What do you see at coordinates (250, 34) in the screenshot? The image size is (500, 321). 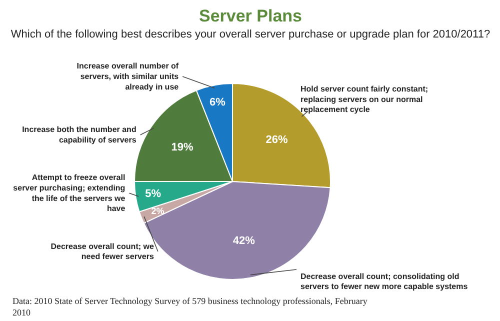 I see `chart-subtitle: Which of the following best describes your overall server purchase or upgrade plan for 2010/2011?` at bounding box center [250, 34].